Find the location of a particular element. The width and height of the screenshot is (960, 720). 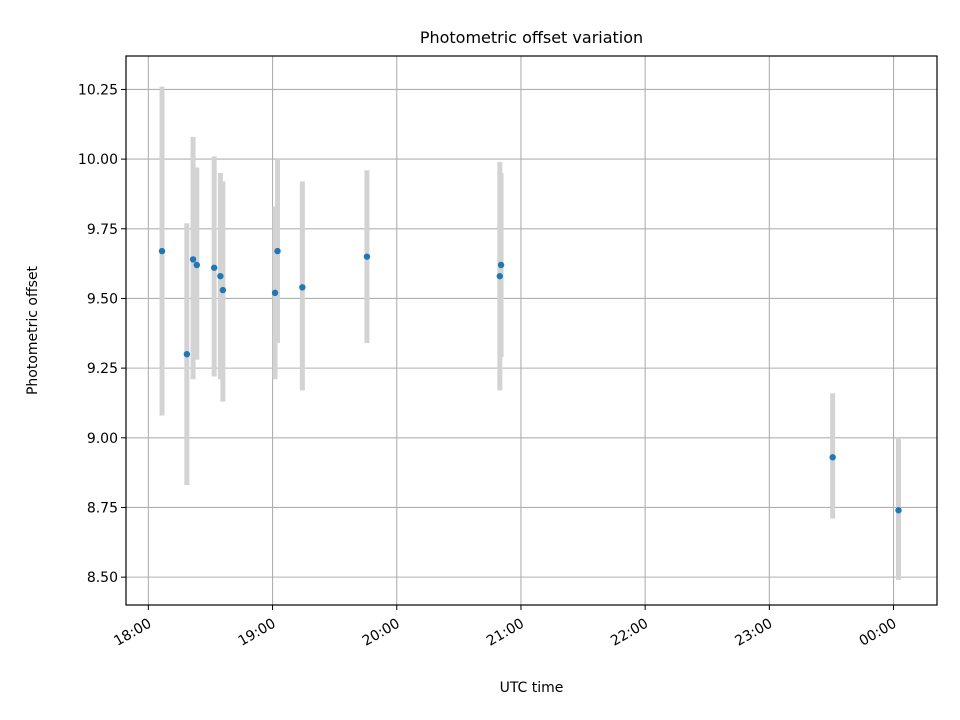

x-axis-label: UTC time is located at coordinates (532, 688).